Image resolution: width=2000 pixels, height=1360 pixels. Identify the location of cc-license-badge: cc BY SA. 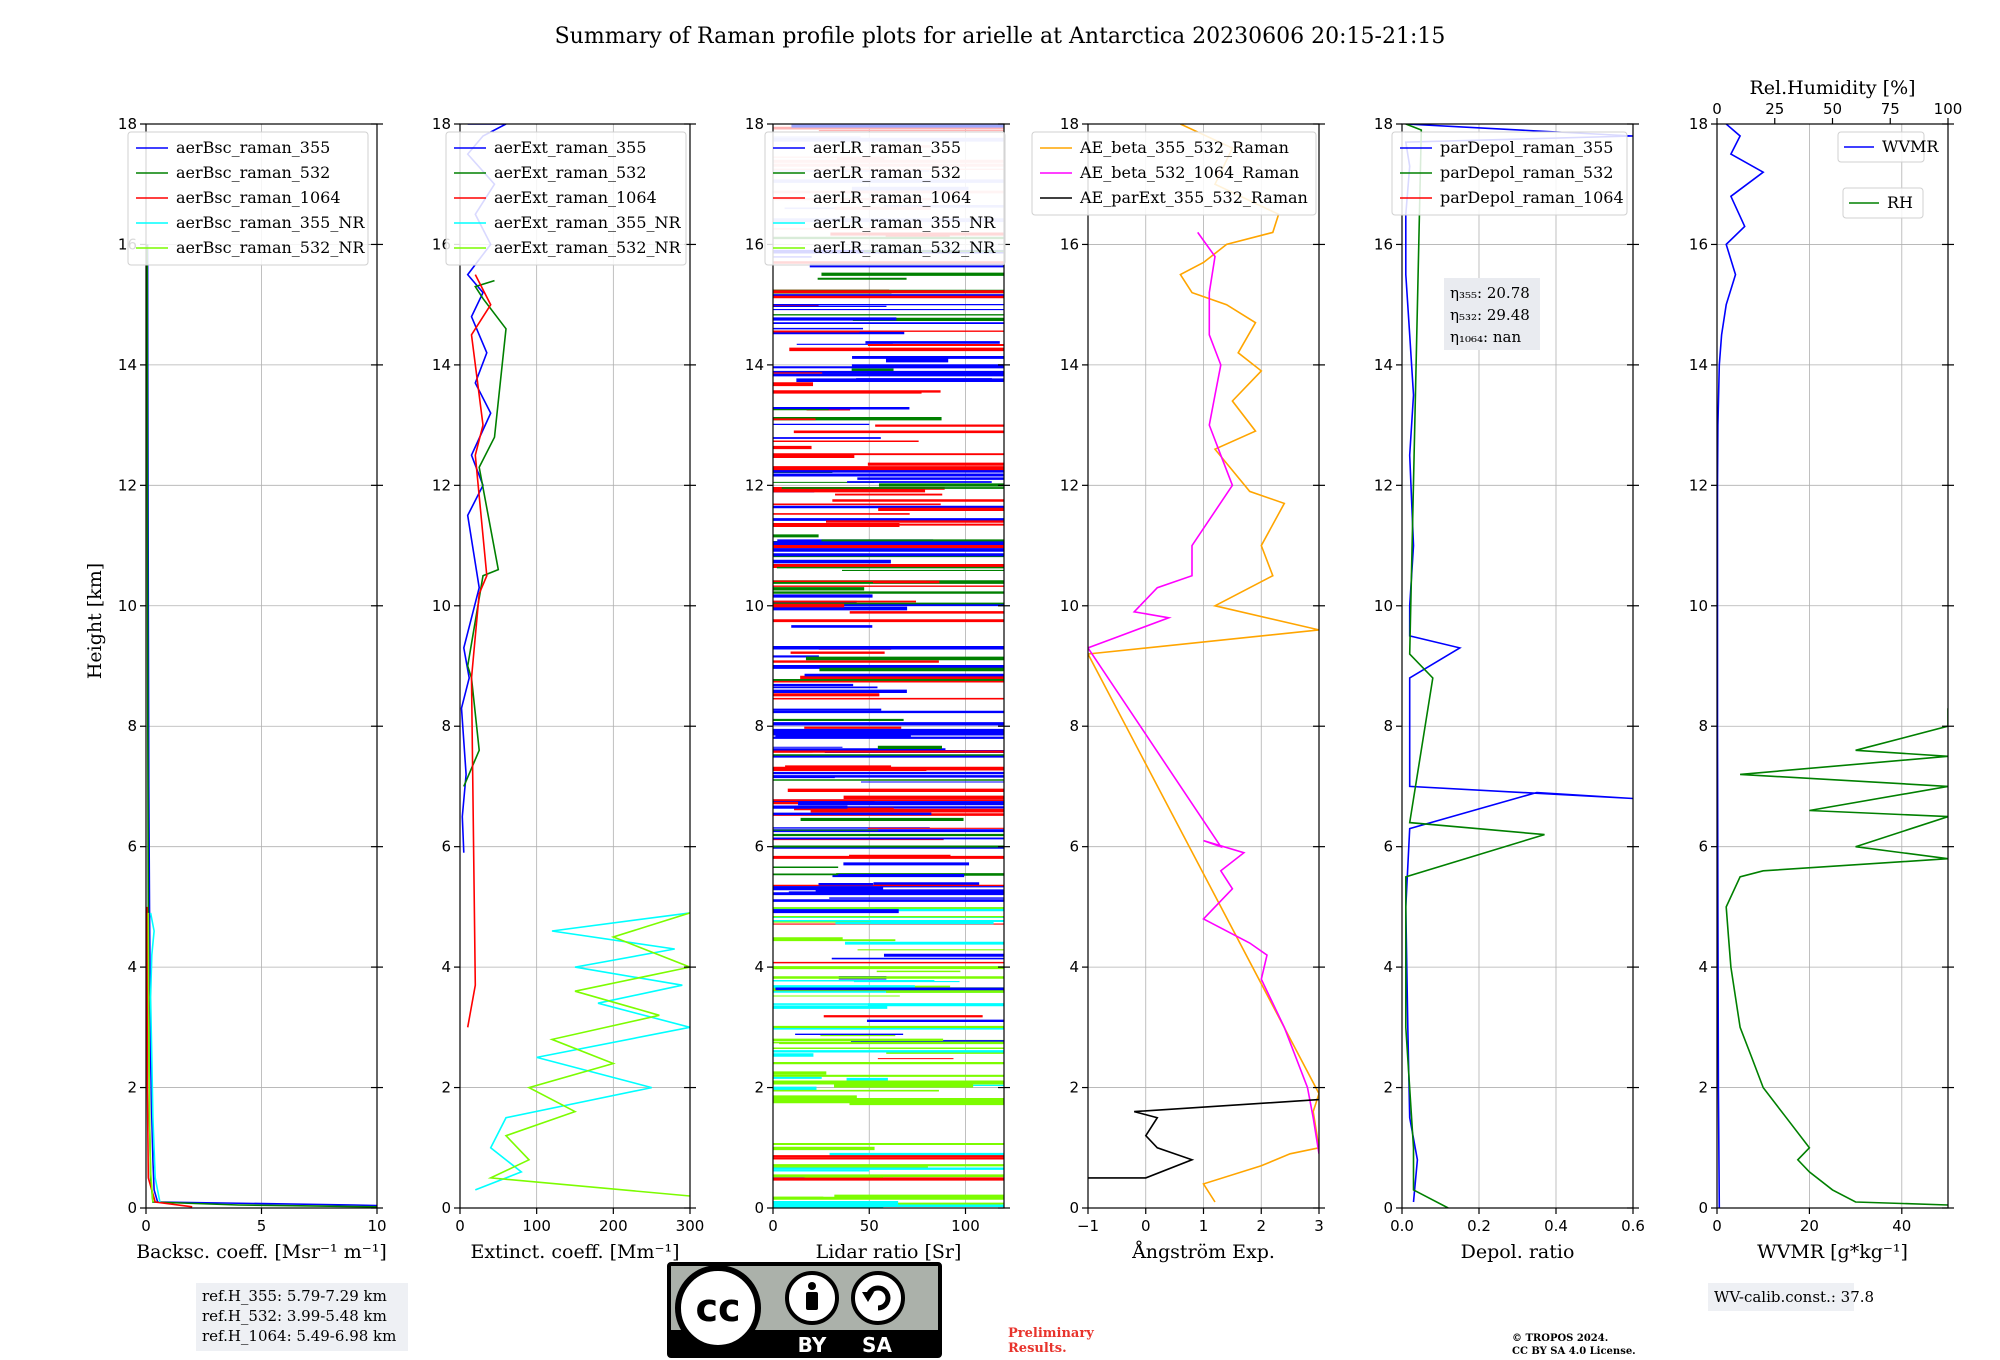
(804, 1310).